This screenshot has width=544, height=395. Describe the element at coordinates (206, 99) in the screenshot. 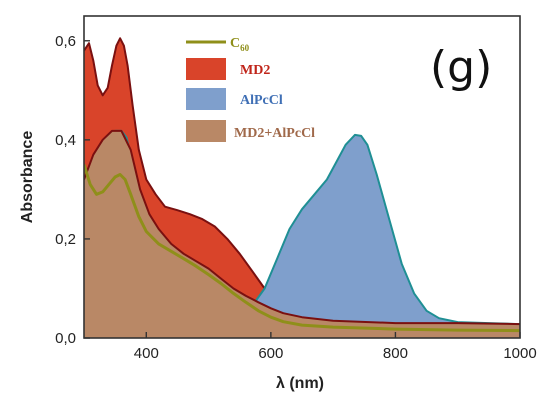

I see `legend-swatch-alpccl` at that location.